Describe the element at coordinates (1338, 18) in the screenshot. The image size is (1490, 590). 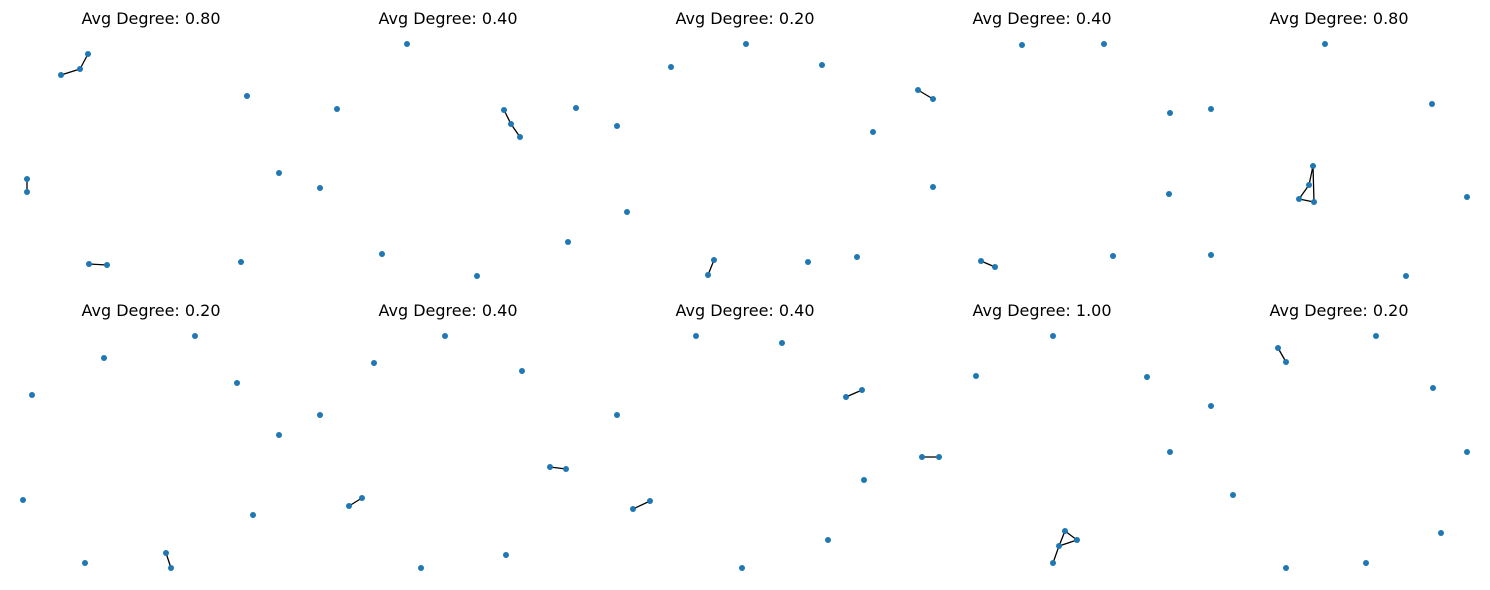
I see `panel-title-5: Avg Degree: 0.80` at that location.